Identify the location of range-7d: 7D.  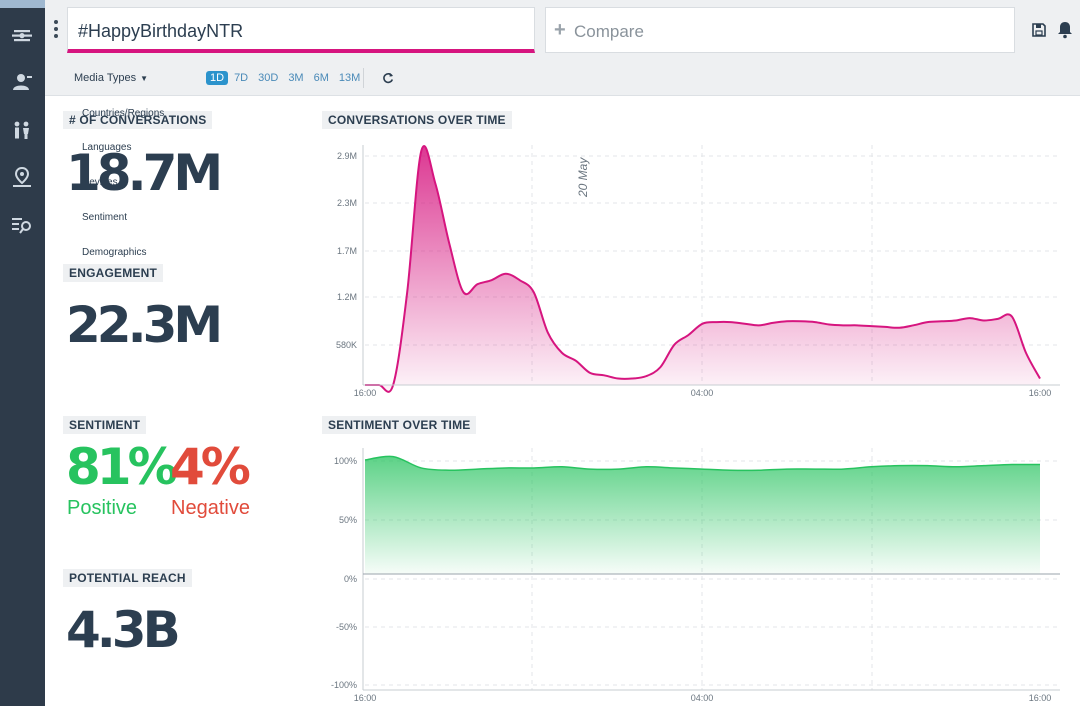
(241, 78).